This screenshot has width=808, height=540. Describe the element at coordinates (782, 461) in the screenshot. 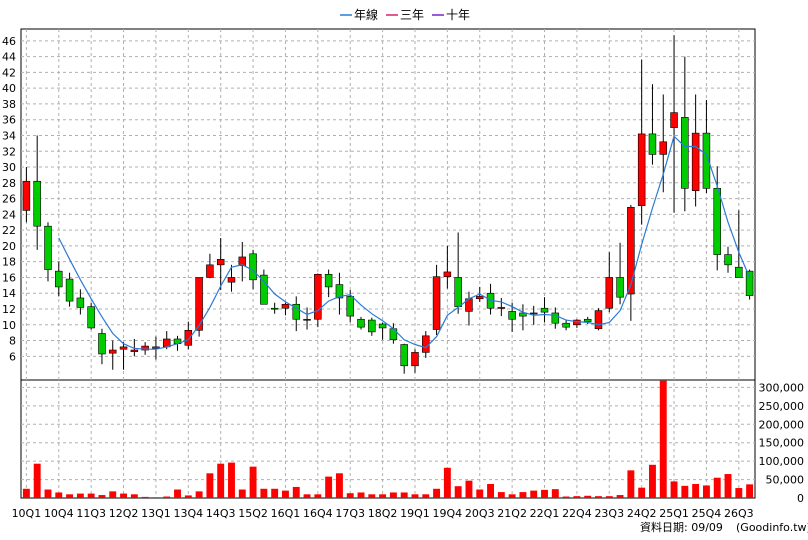

I see `volume-tick-label: 100,000` at that location.